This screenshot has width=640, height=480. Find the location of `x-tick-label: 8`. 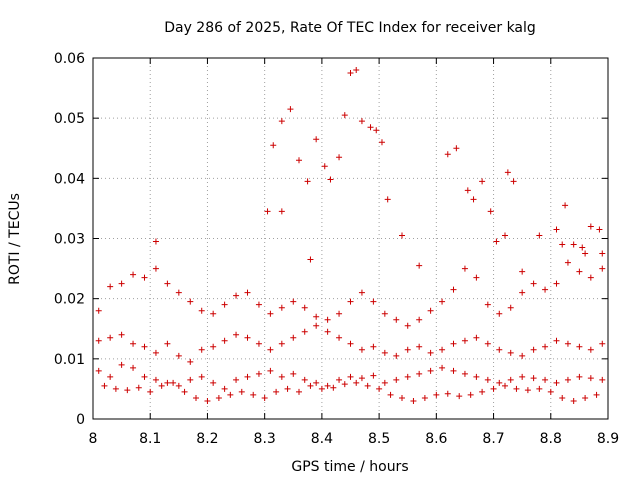

x-tick-label: 8 is located at coordinates (93, 439).